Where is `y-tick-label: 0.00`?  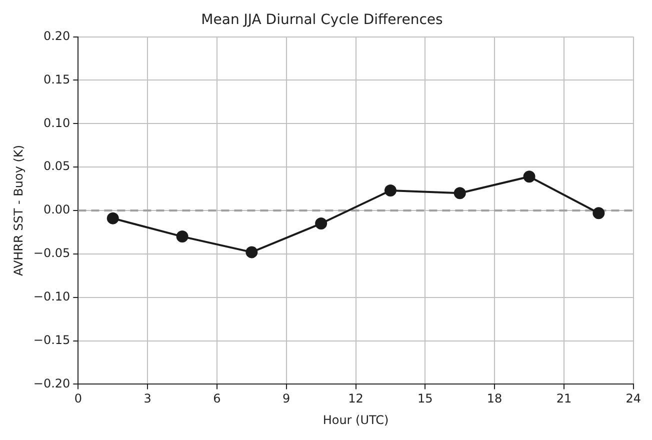
y-tick-label: 0.00 is located at coordinates (56, 209).